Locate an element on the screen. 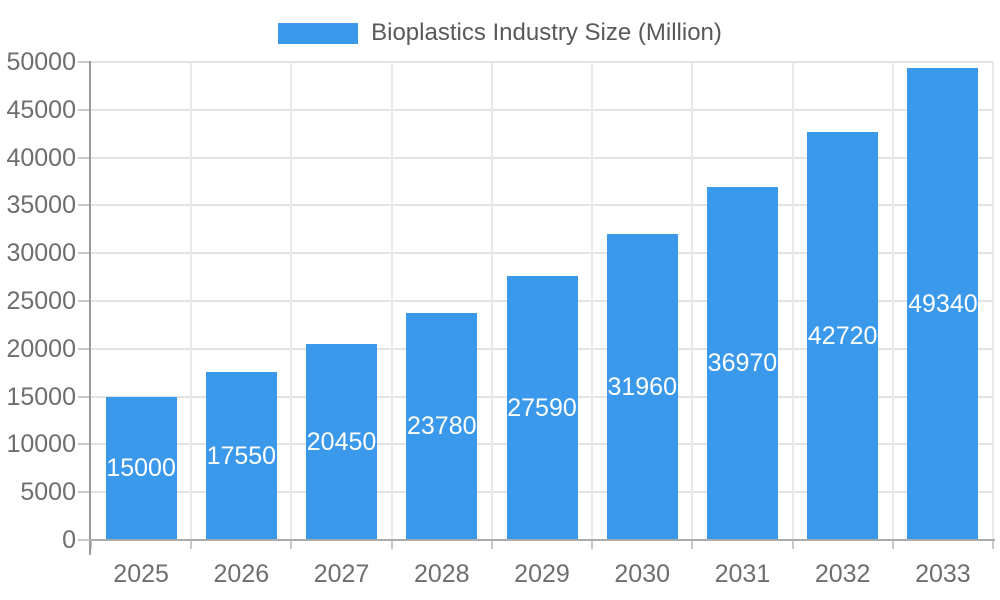 The width and height of the screenshot is (1000, 600). y-axis-label: 15000 is located at coordinates (41, 396).